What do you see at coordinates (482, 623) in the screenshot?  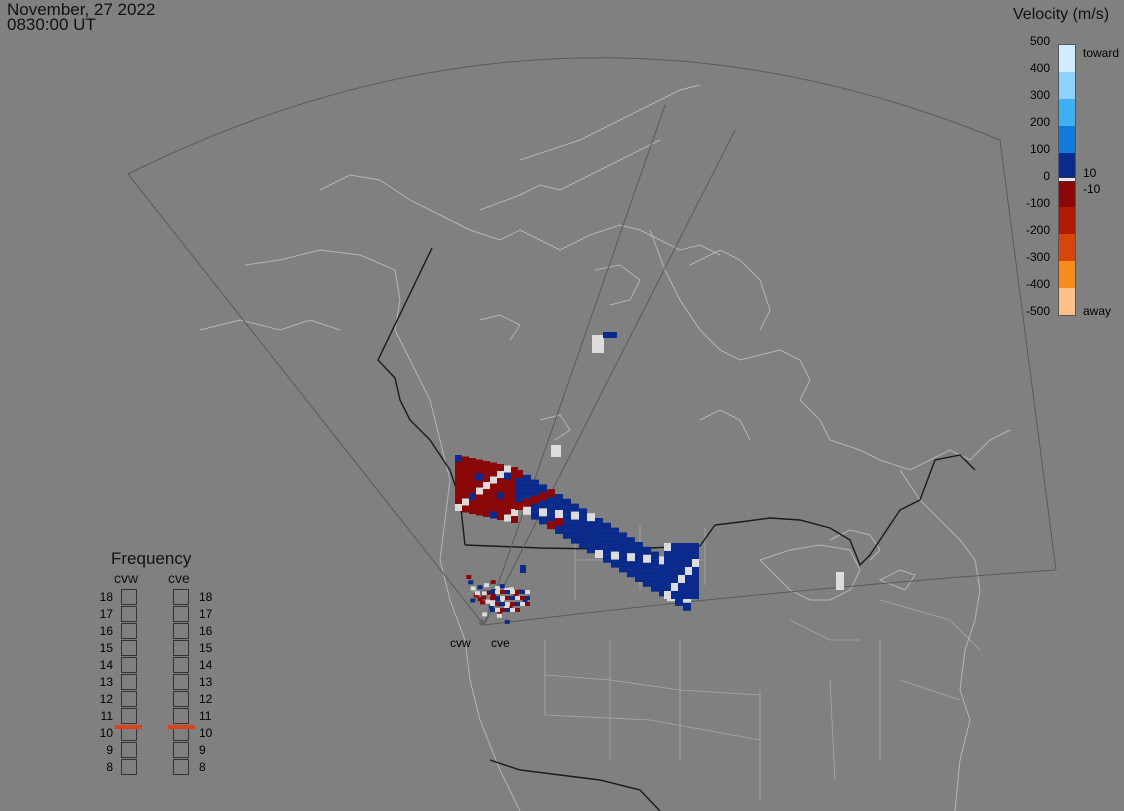 I see `radar-site-cvw` at bounding box center [482, 623].